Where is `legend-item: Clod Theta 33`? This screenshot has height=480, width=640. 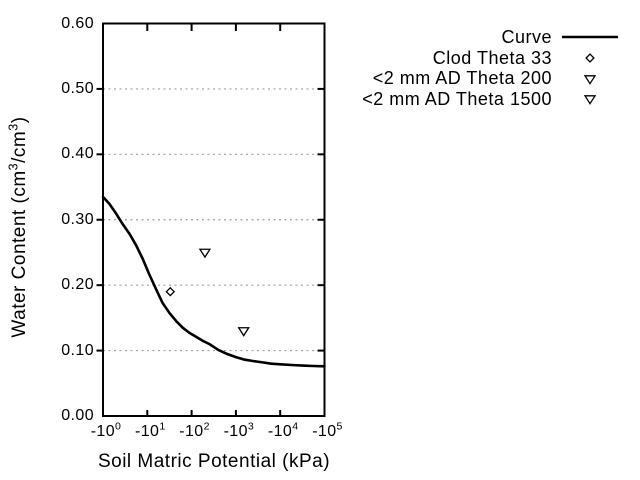
legend-item: Clod Theta 33 is located at coordinates (491, 58).